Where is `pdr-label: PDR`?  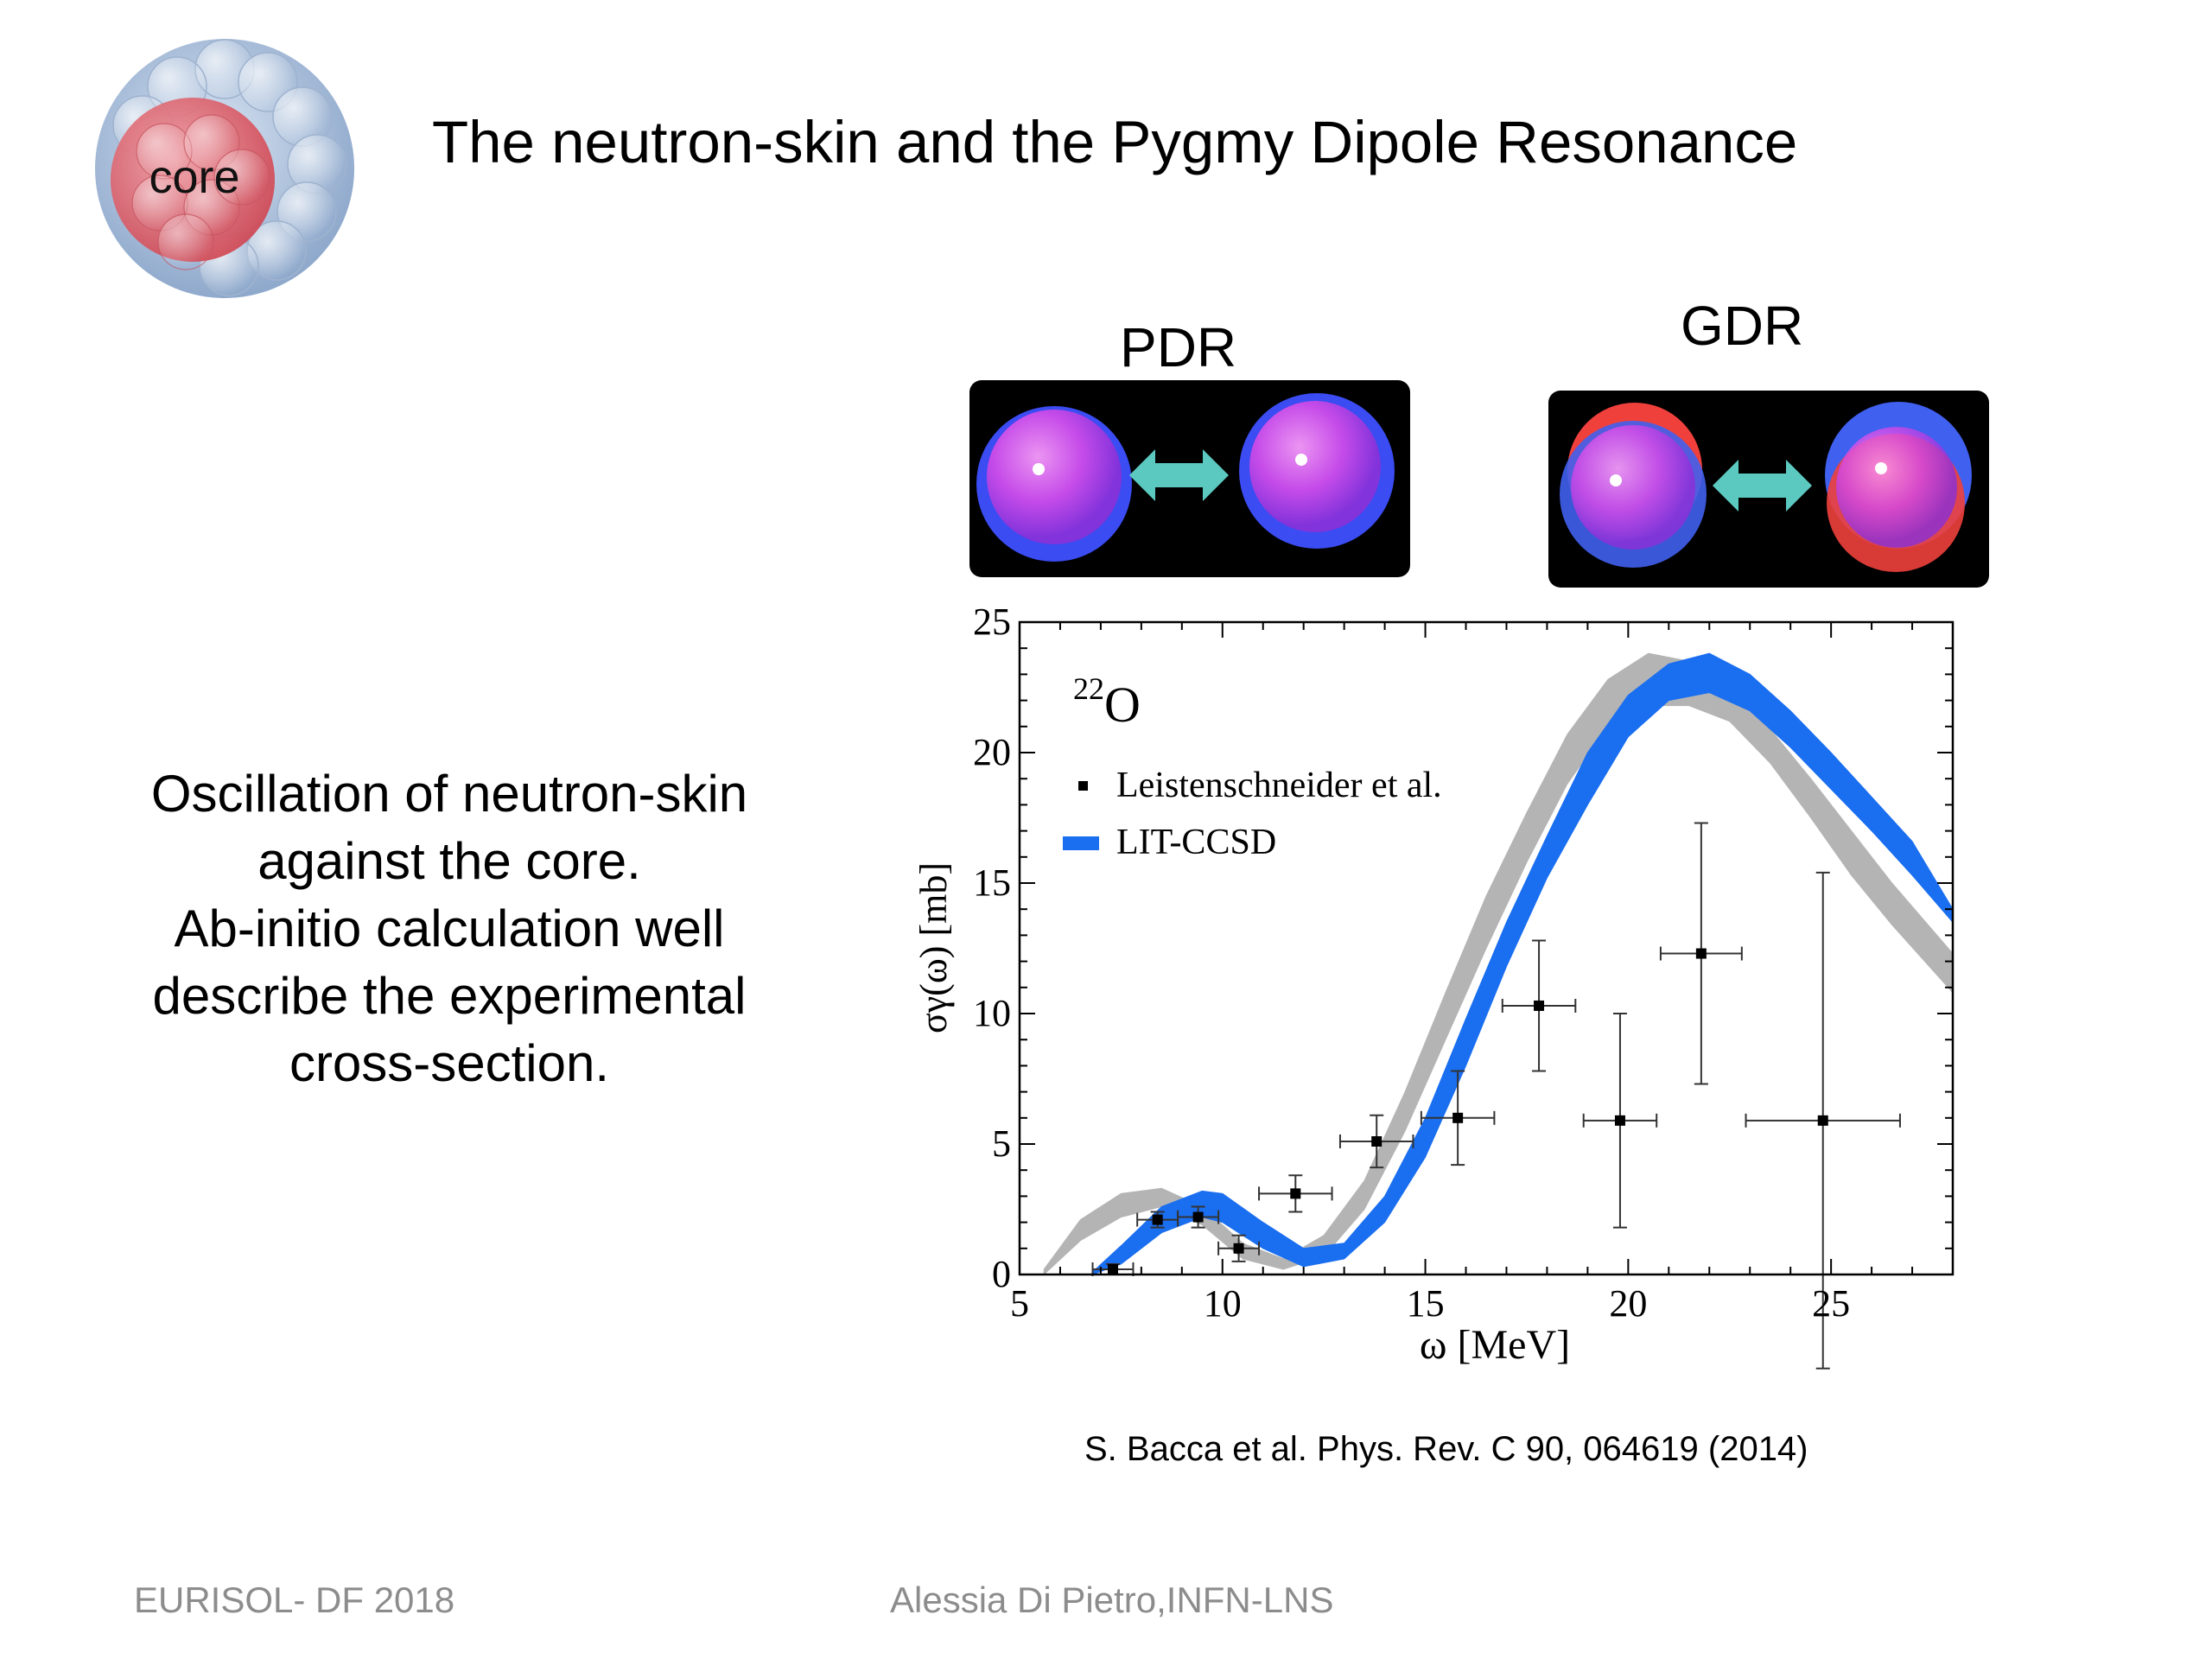 pdr-label: PDR is located at coordinates (1178, 347).